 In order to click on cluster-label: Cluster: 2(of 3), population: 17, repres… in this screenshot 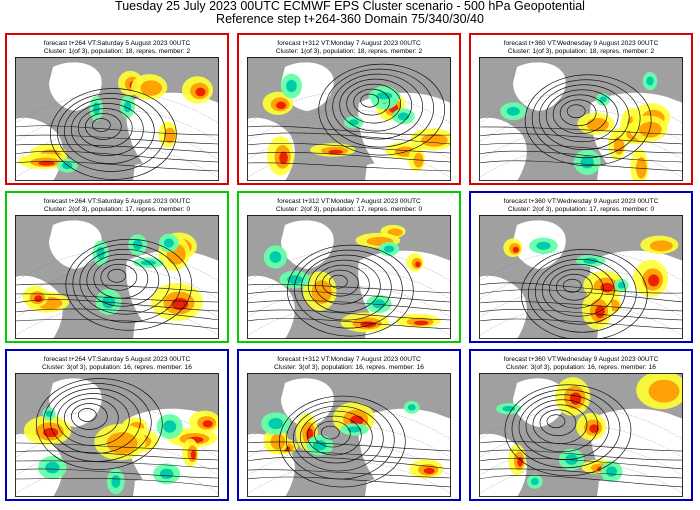, I will do `click(581, 209)`.